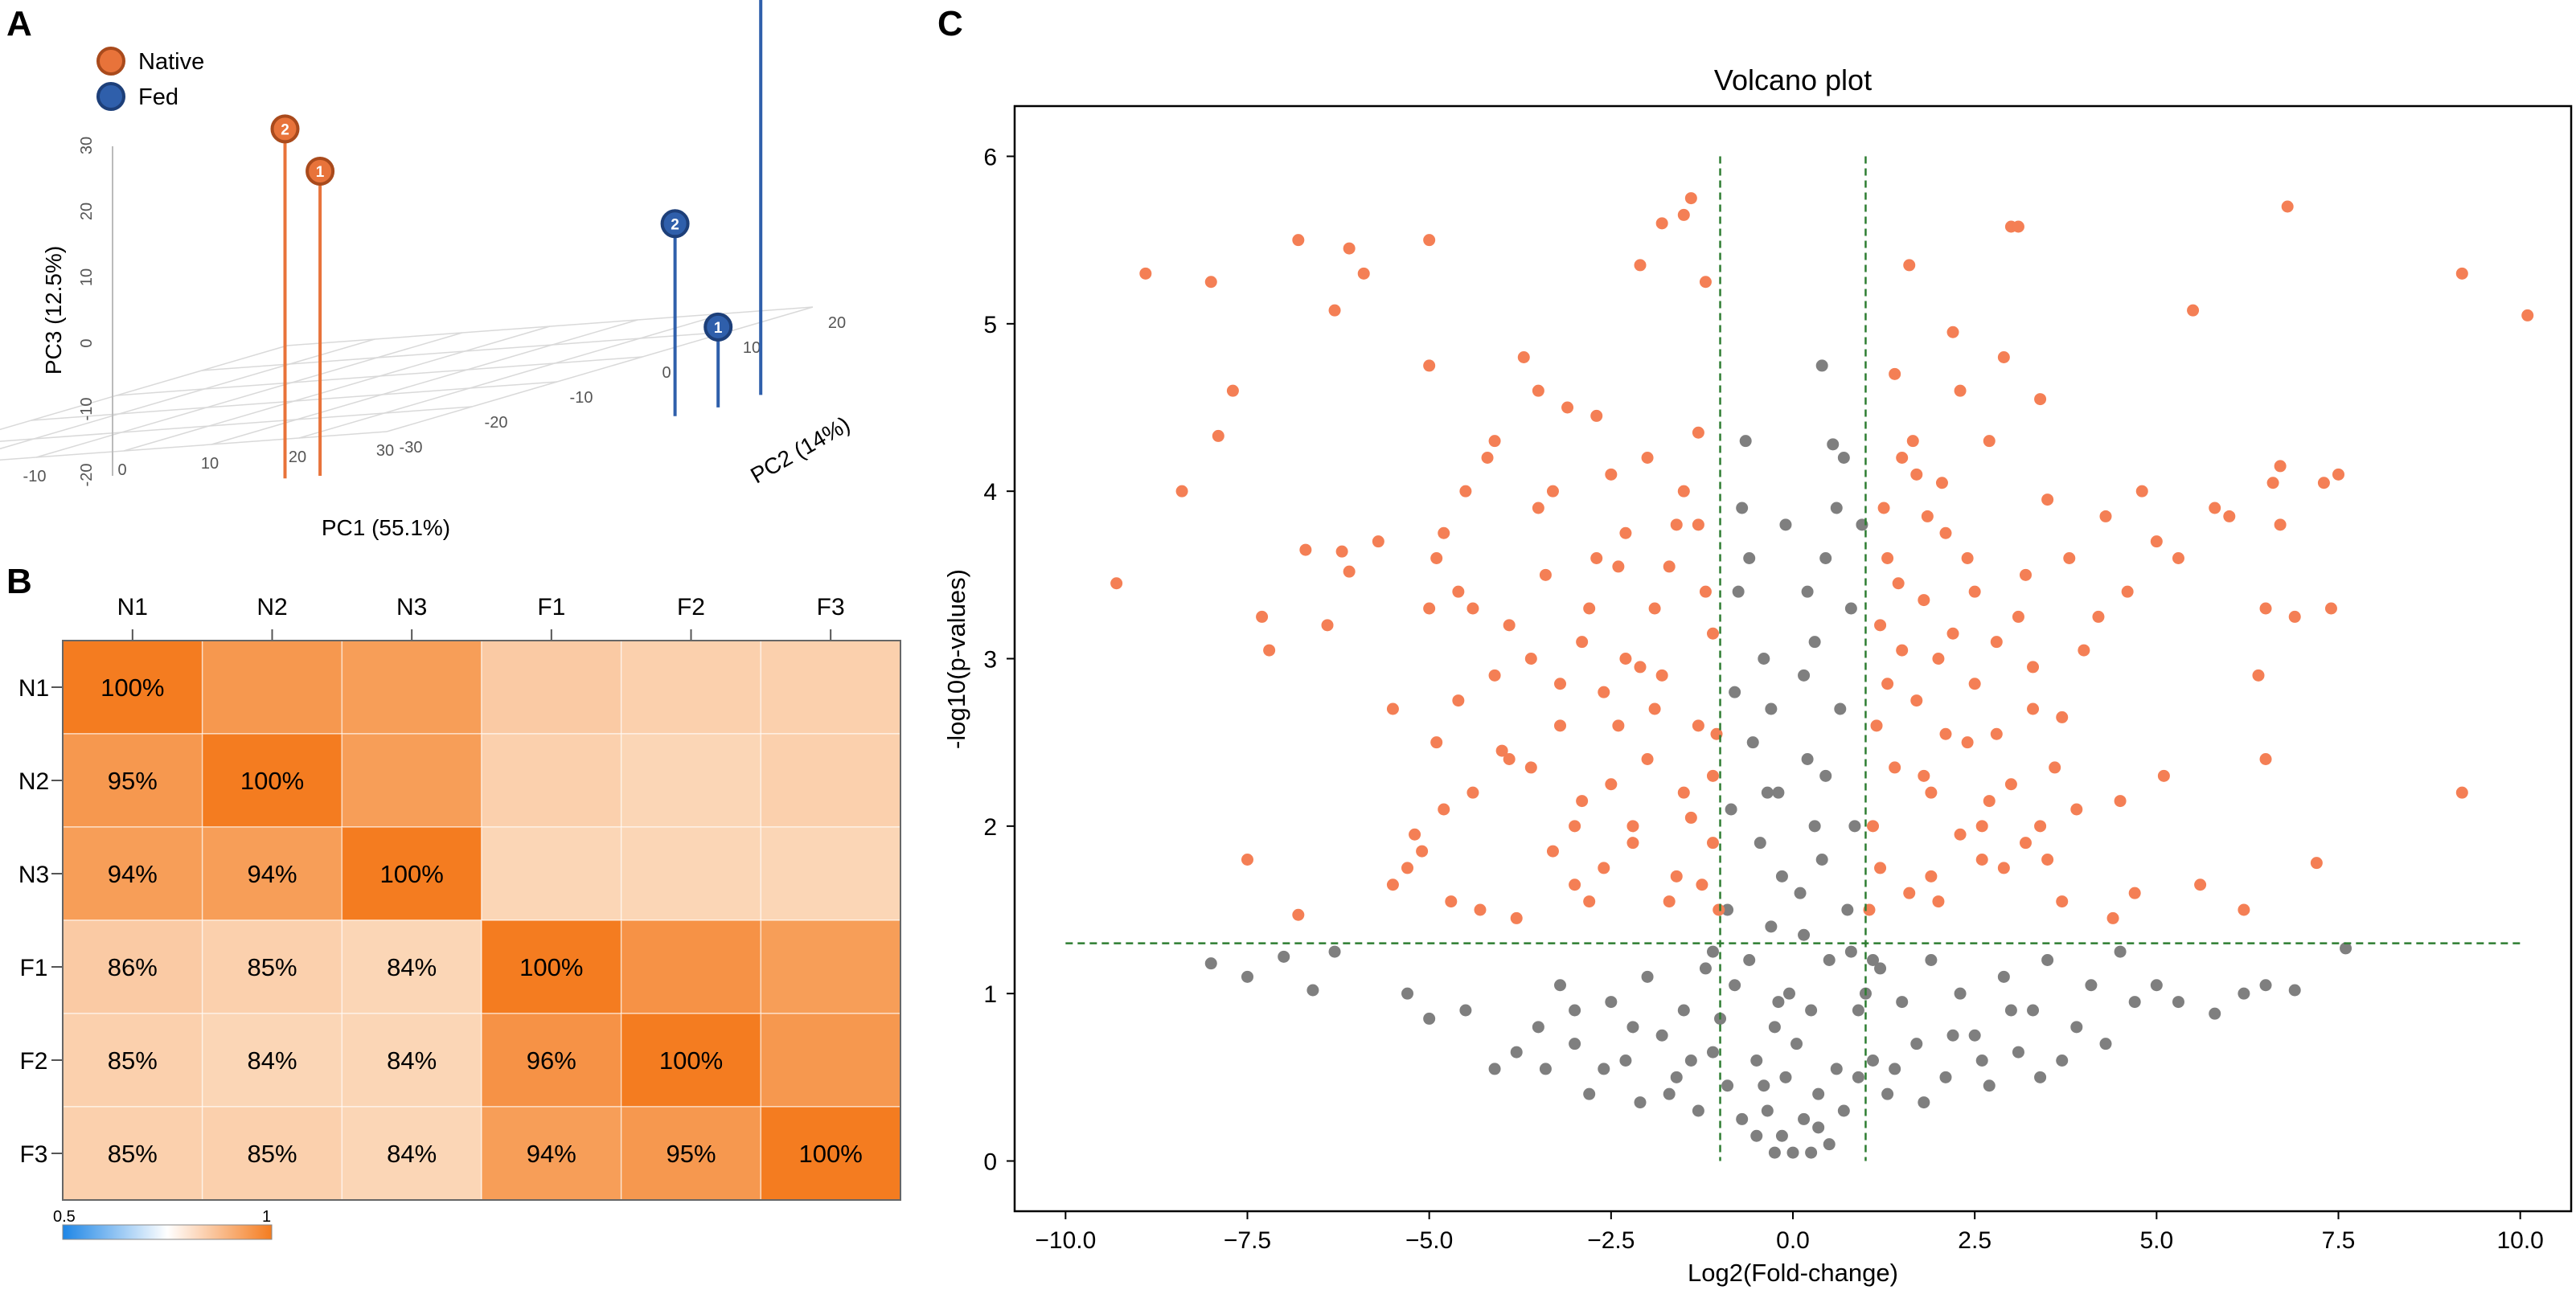 The width and height of the screenshot is (2576, 1290). What do you see at coordinates (53, 310) in the screenshot?
I see `pca-z-axis-label: PC3 (12.5%)` at bounding box center [53, 310].